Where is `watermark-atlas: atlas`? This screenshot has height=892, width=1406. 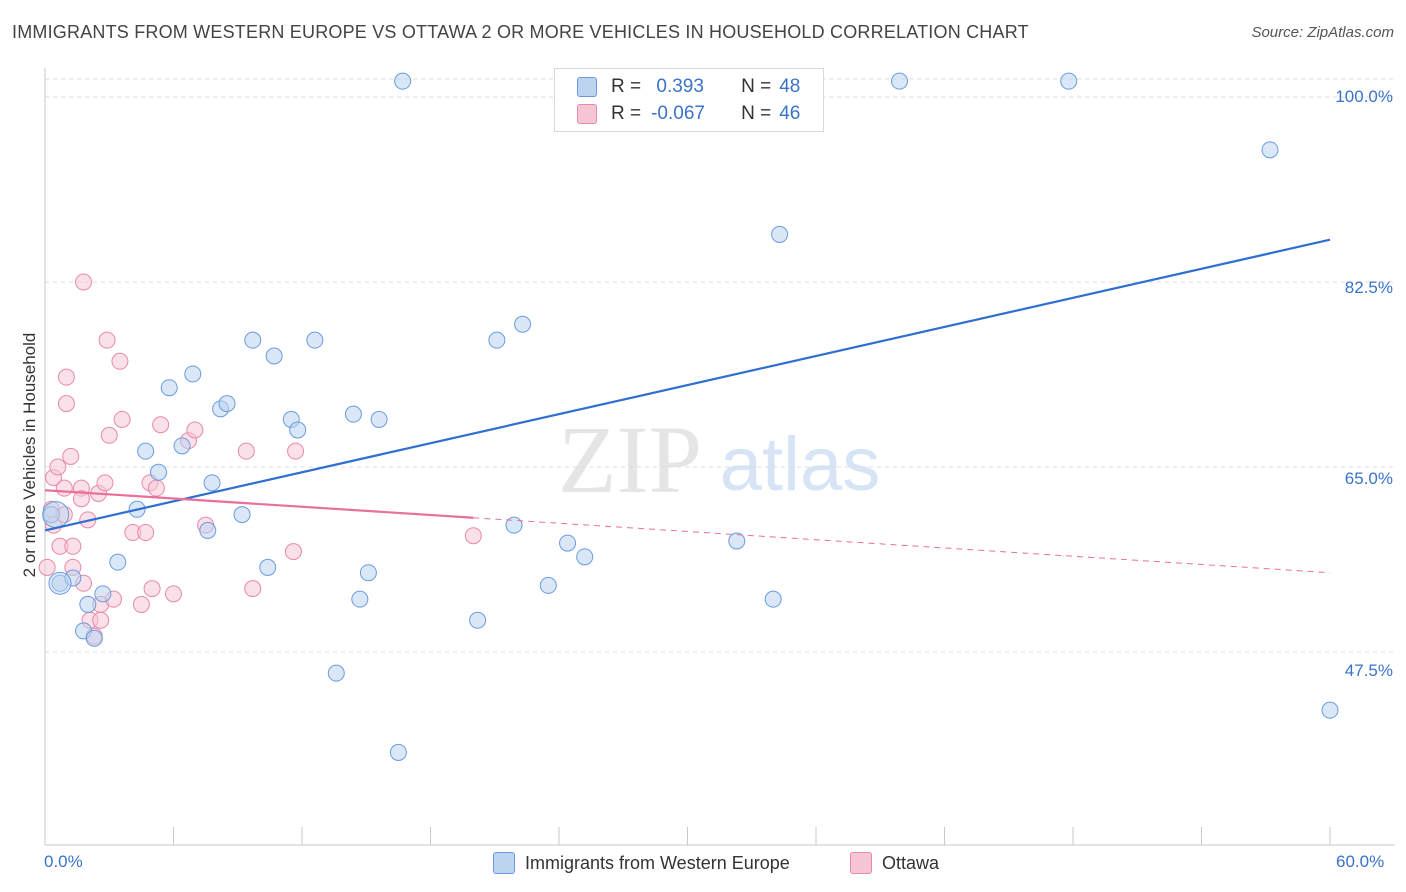 watermark-atlas: atlas is located at coordinates (800, 464).